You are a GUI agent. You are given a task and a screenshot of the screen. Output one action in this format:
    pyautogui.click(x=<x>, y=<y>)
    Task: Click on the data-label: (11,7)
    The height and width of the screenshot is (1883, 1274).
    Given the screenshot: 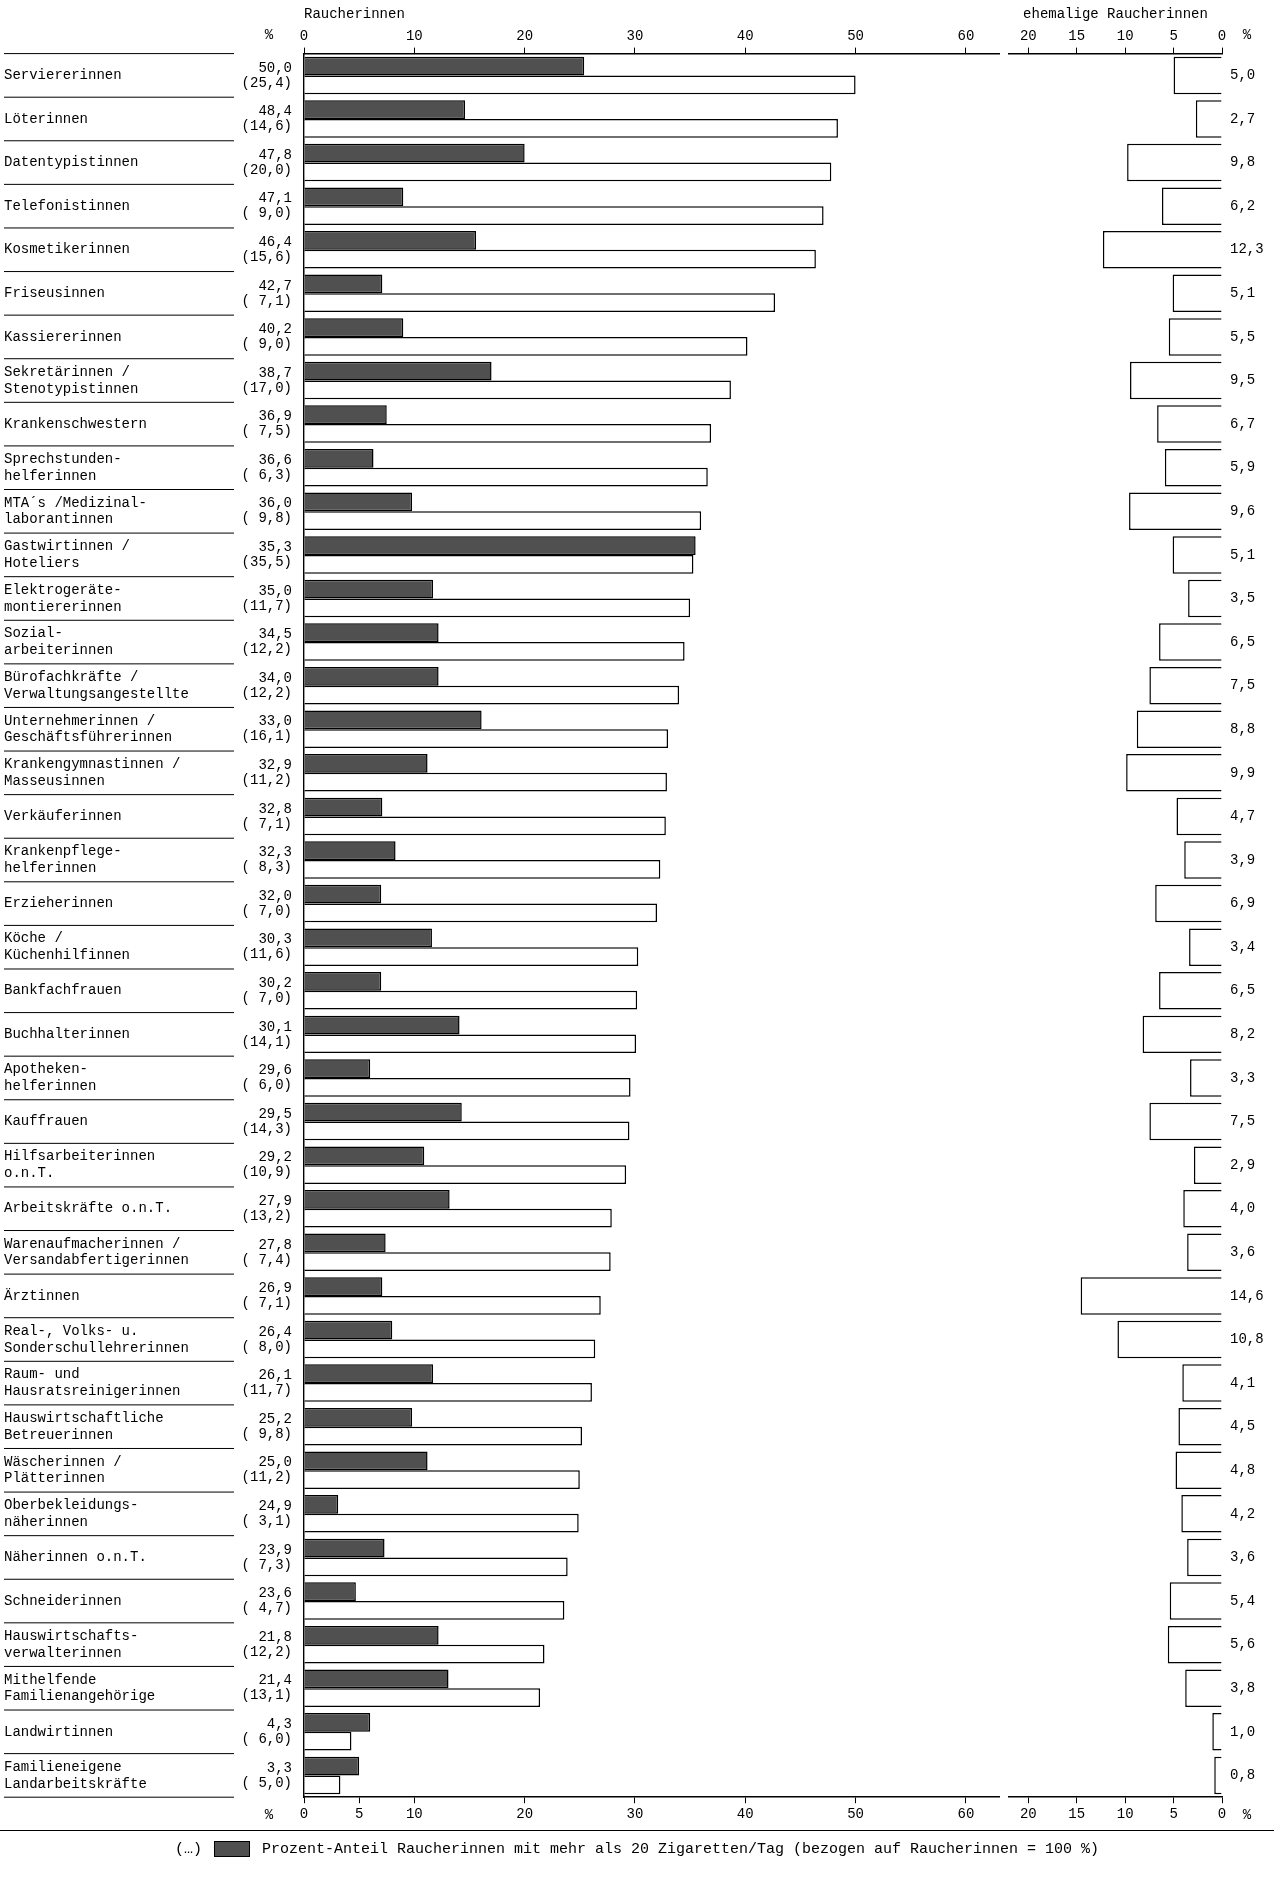 What is the action you would take?
    pyautogui.click(x=266, y=605)
    